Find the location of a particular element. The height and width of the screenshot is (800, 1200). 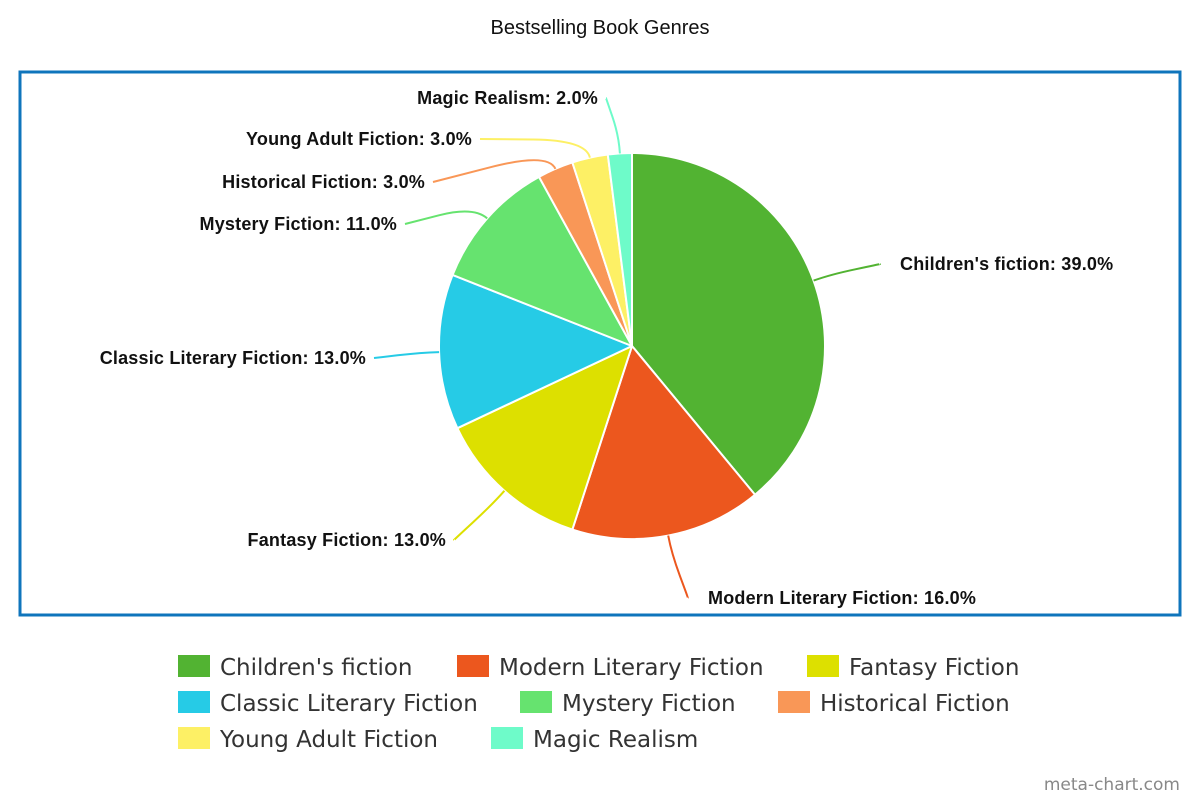

legend-item-modern-literary-fiction: Modern Literary Fiction is located at coordinates (610, 668).